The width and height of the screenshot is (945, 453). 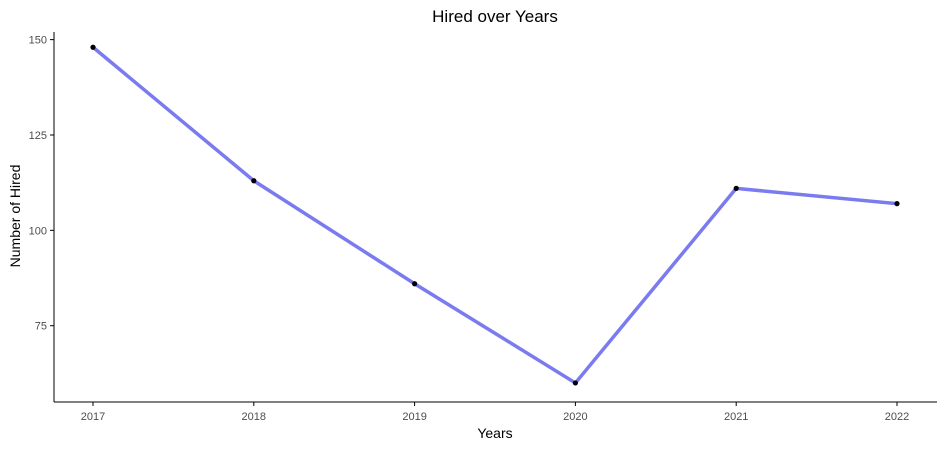 What do you see at coordinates (38, 41) in the screenshot?
I see `y-tick-label: 150` at bounding box center [38, 41].